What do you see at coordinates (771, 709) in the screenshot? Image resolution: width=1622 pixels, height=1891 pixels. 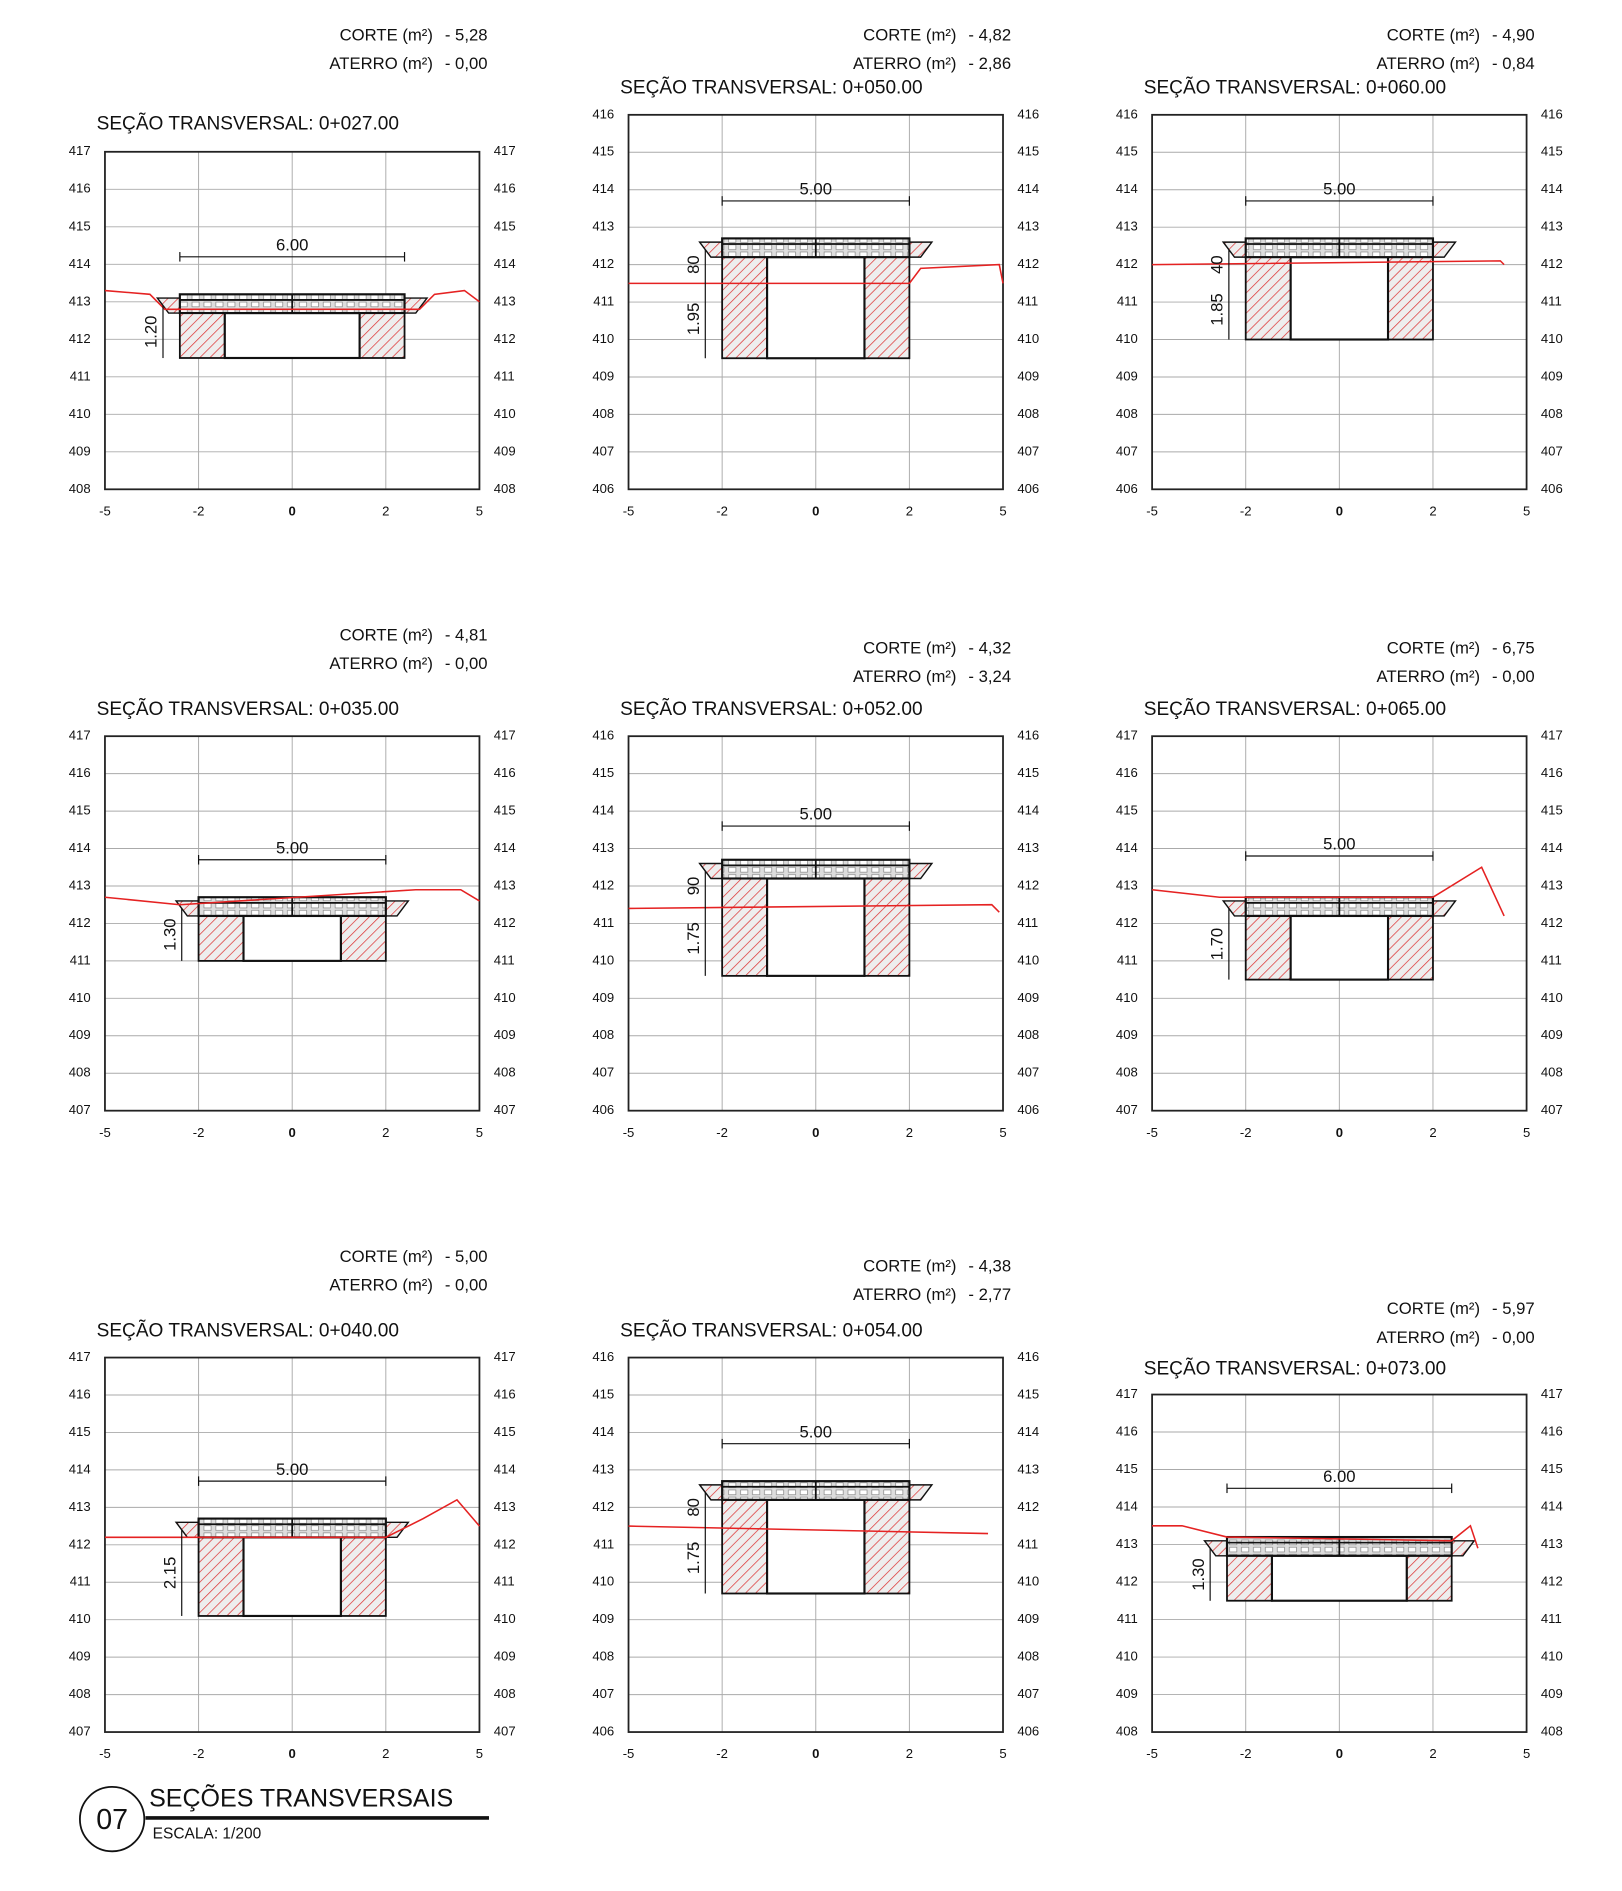 I see `section-title: SEÇÃO TRANSVERSAL: 0+052.00` at bounding box center [771, 709].